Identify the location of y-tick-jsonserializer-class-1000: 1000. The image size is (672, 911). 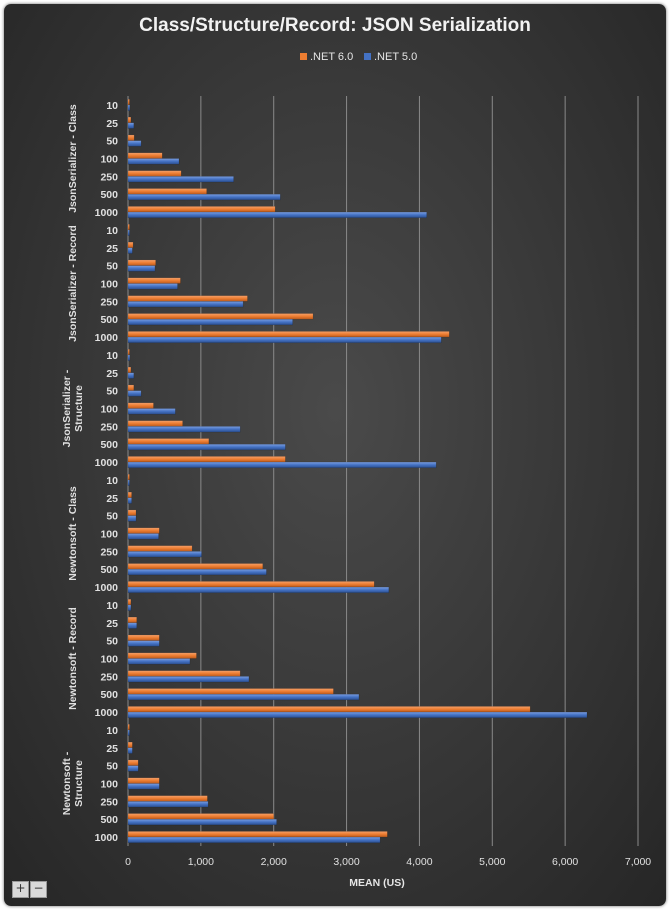
(107, 213).